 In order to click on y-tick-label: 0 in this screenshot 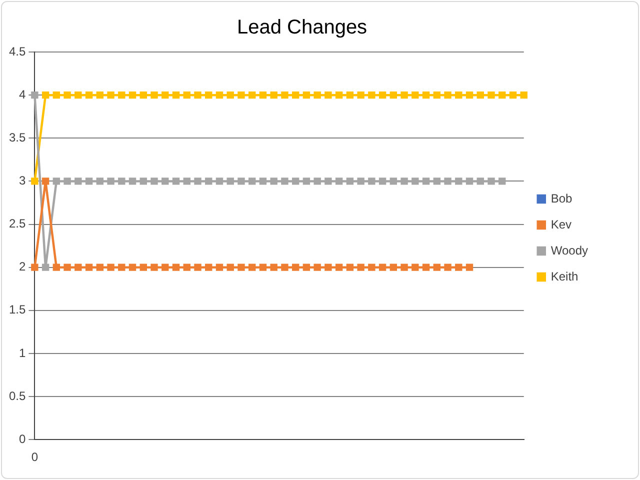, I will do `click(22, 439)`.